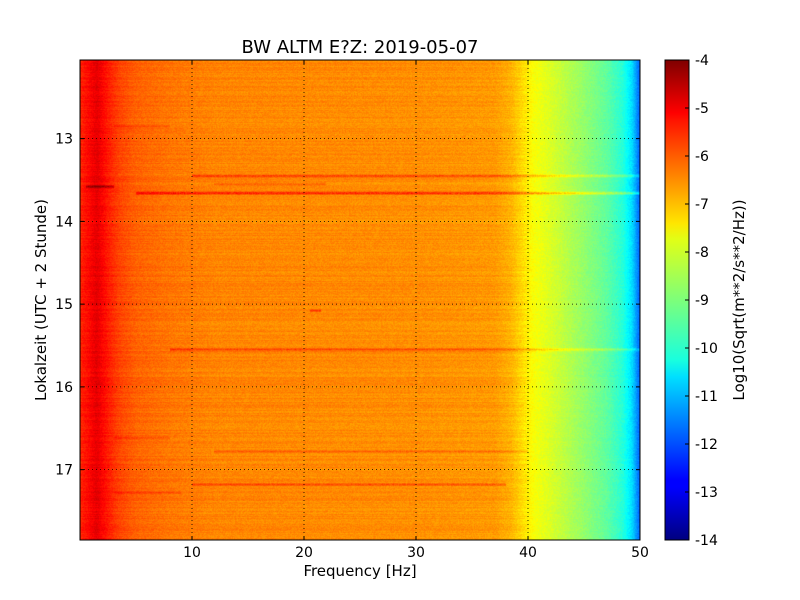 The image size is (800, 600). What do you see at coordinates (640, 553) in the screenshot?
I see `x-tick-label: 50` at bounding box center [640, 553].